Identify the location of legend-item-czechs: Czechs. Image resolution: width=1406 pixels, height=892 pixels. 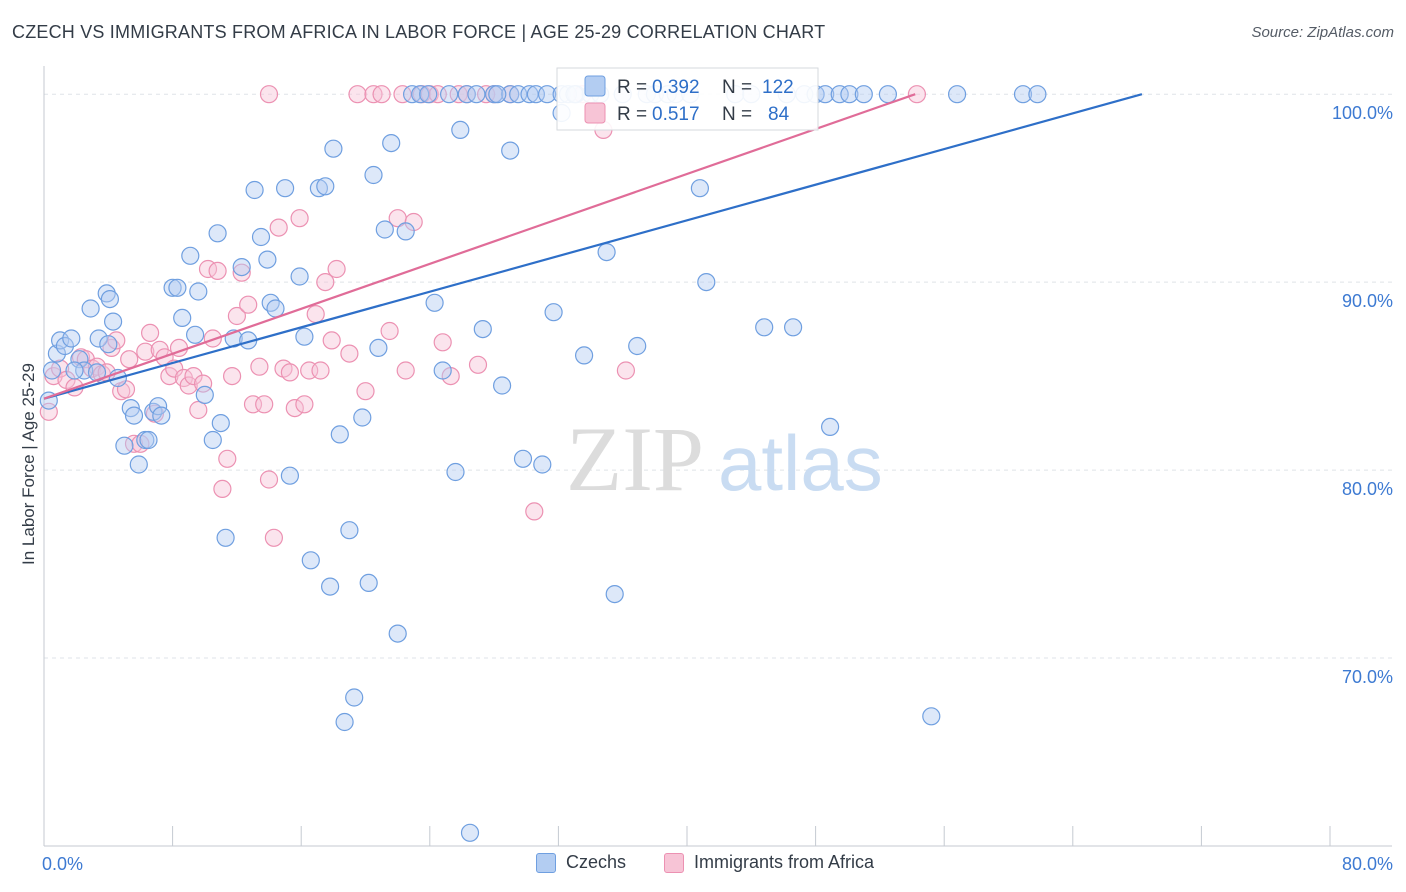
(581, 862).